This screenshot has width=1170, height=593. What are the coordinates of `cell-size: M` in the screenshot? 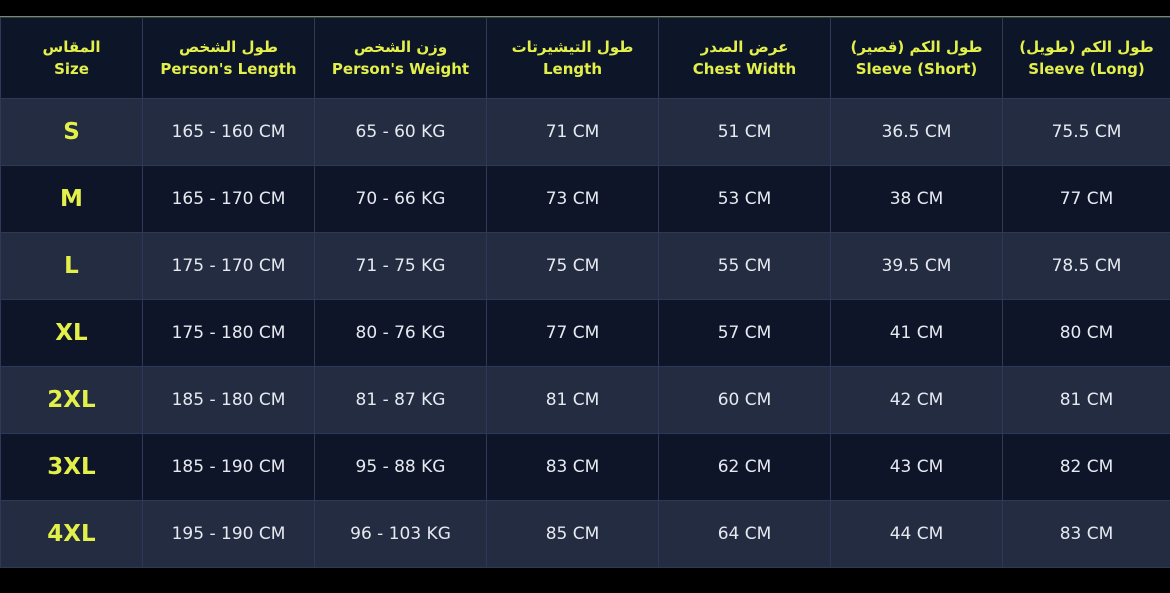 It's located at (71, 199).